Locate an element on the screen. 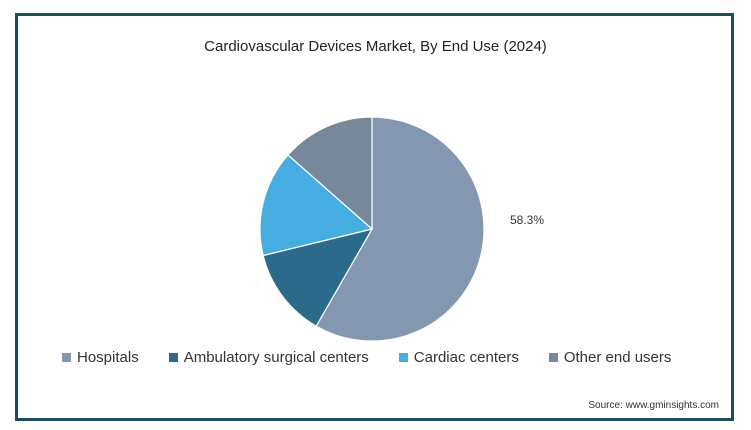  legend-item: Ambulatory surgical centers is located at coordinates (268, 357).